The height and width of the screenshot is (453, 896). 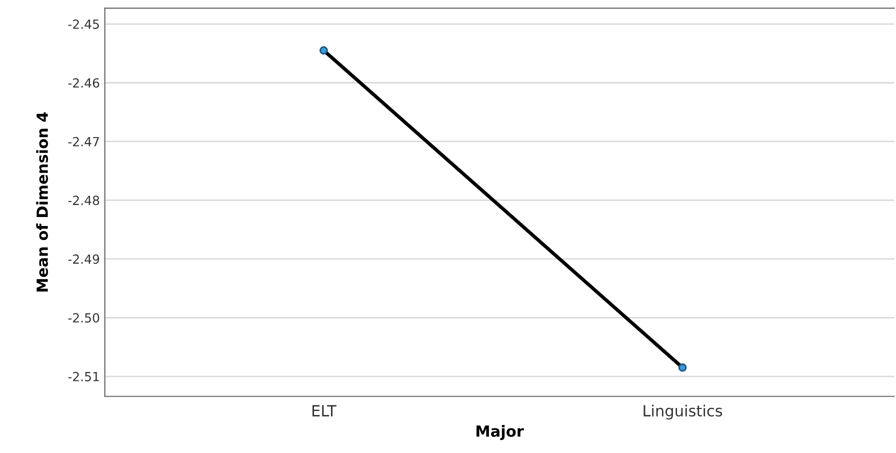 I want to click on y-axis-title: Mean of Dimension 4, so click(x=42, y=202).